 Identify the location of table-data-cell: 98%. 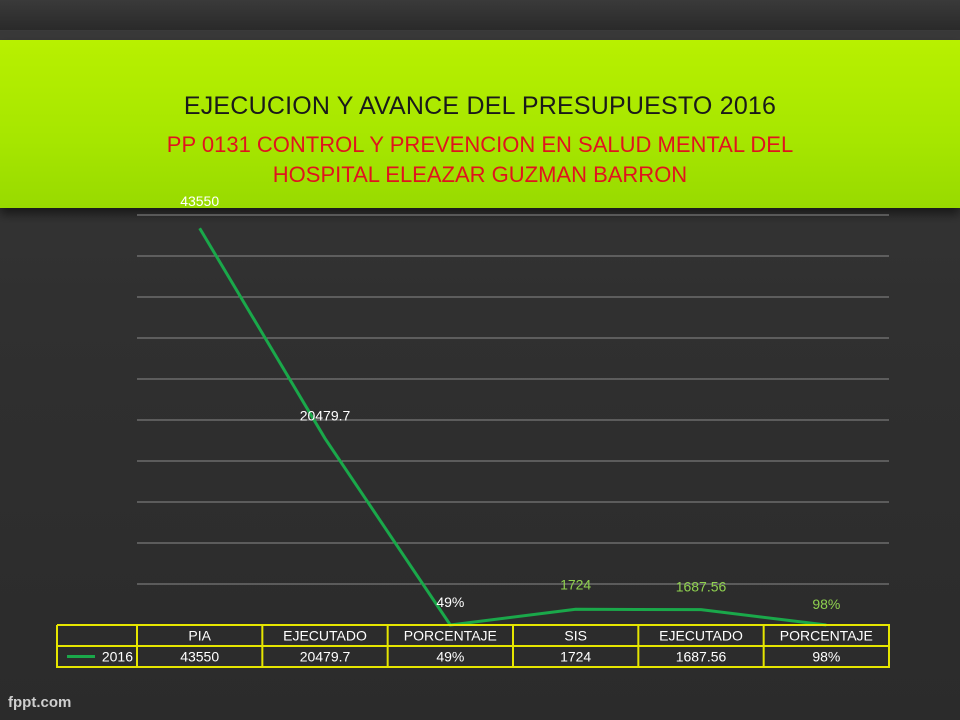
(826, 657).